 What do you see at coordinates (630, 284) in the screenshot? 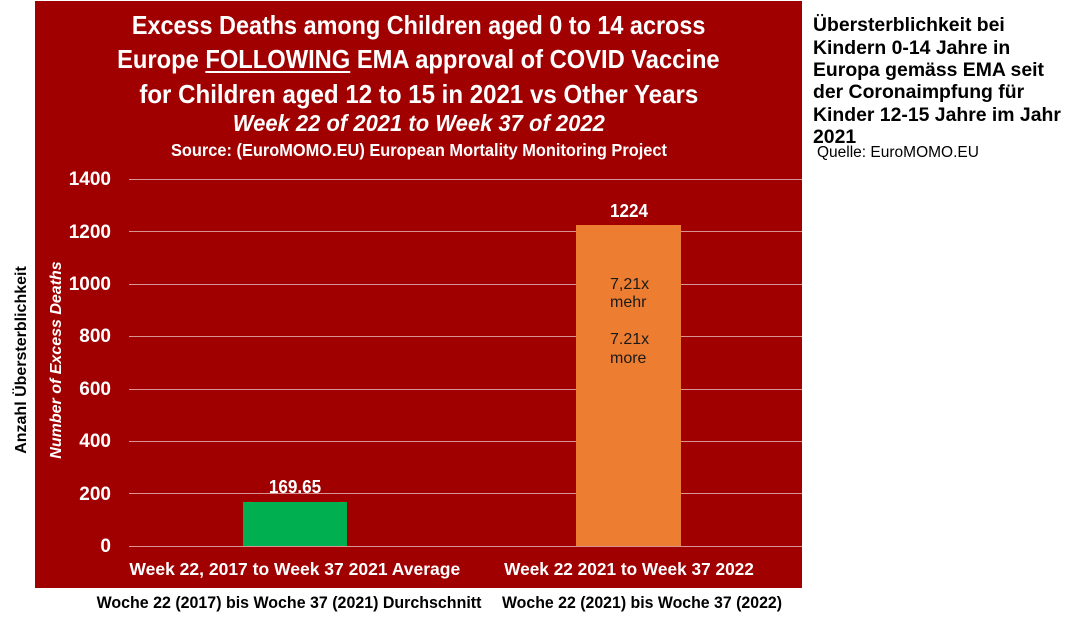
I see `bar-annotation-line: 7,21x` at bounding box center [630, 284].